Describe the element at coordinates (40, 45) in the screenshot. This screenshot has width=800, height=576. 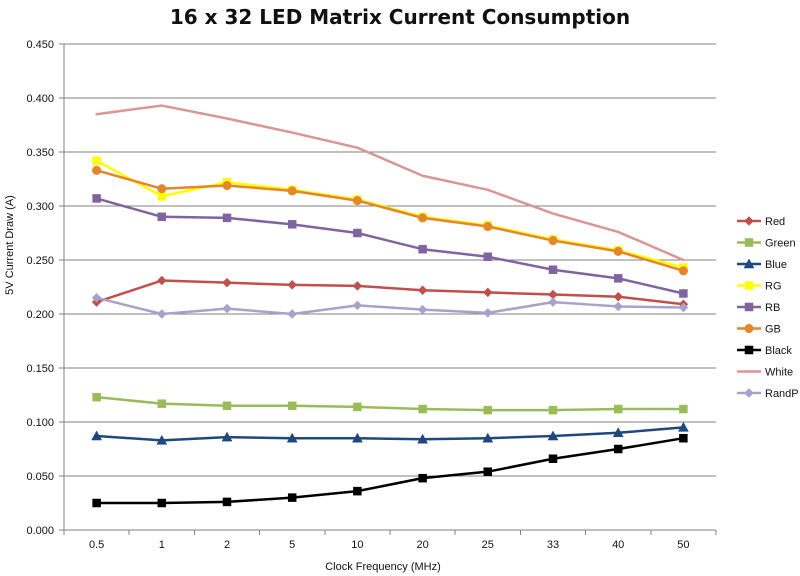
I see `y-tick-label: 0.450` at that location.